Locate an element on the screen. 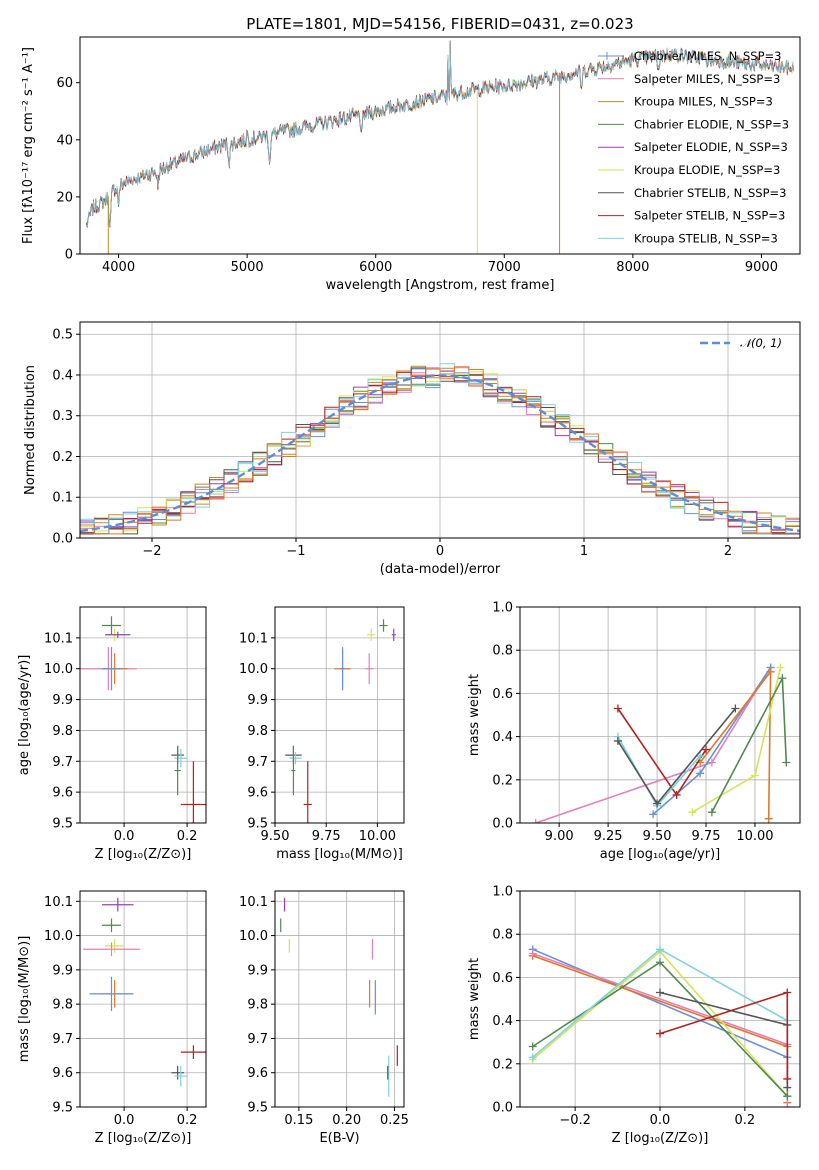 Image resolution: width=819 pixels, height=1170 pixels. y-tick-label: 20 is located at coordinates (64, 197).